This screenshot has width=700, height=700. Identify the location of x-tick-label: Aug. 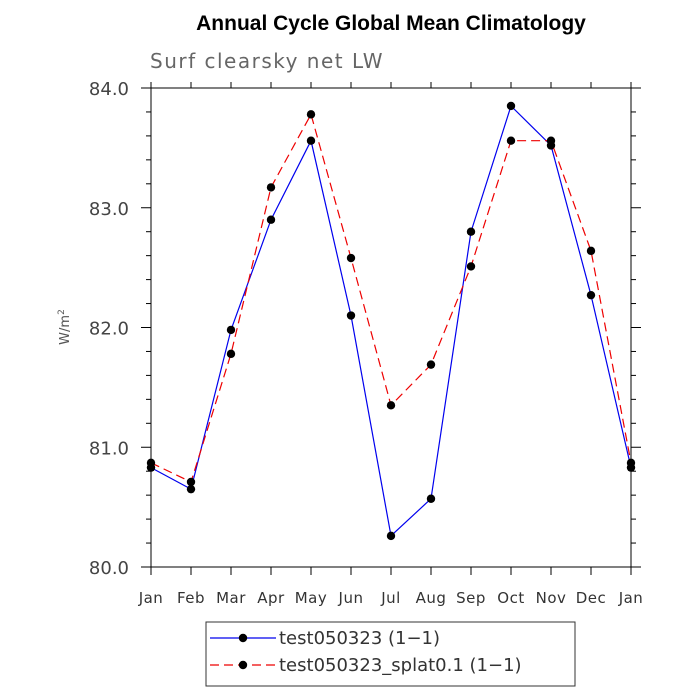
(431, 598).